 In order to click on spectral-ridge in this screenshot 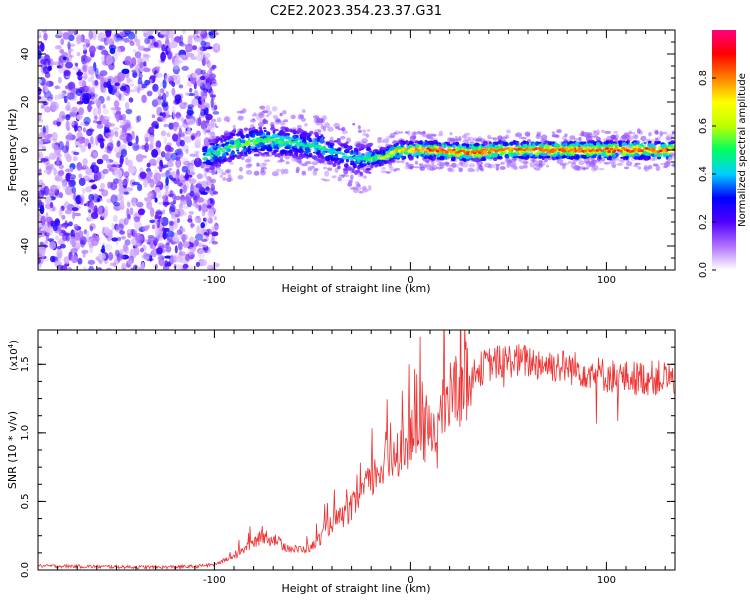, I will do `click(438, 149)`.